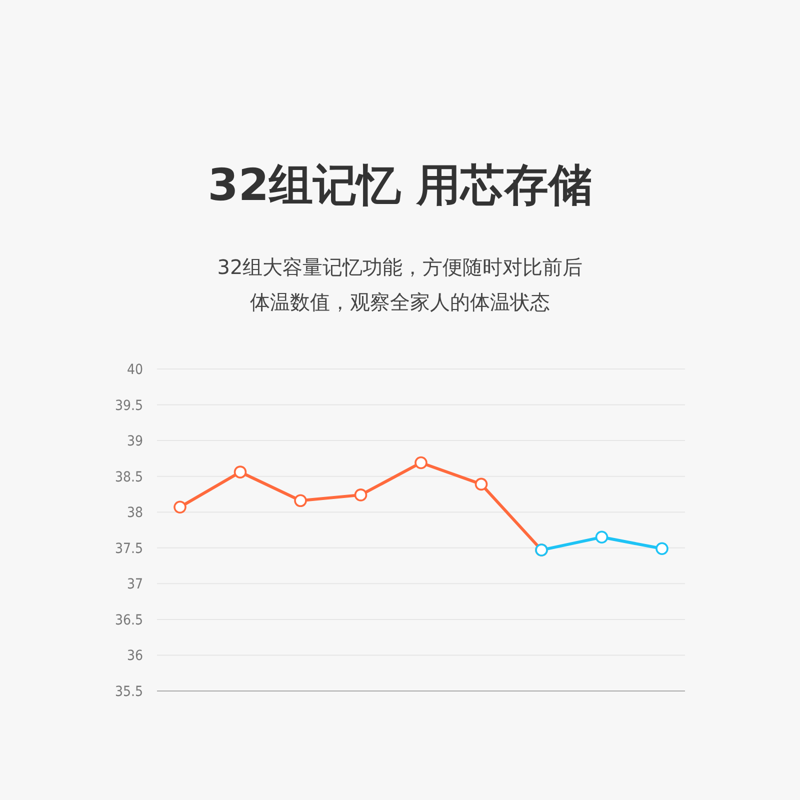  Describe the element at coordinates (134, 584) in the screenshot. I see `y-tick-label: 37` at that location.